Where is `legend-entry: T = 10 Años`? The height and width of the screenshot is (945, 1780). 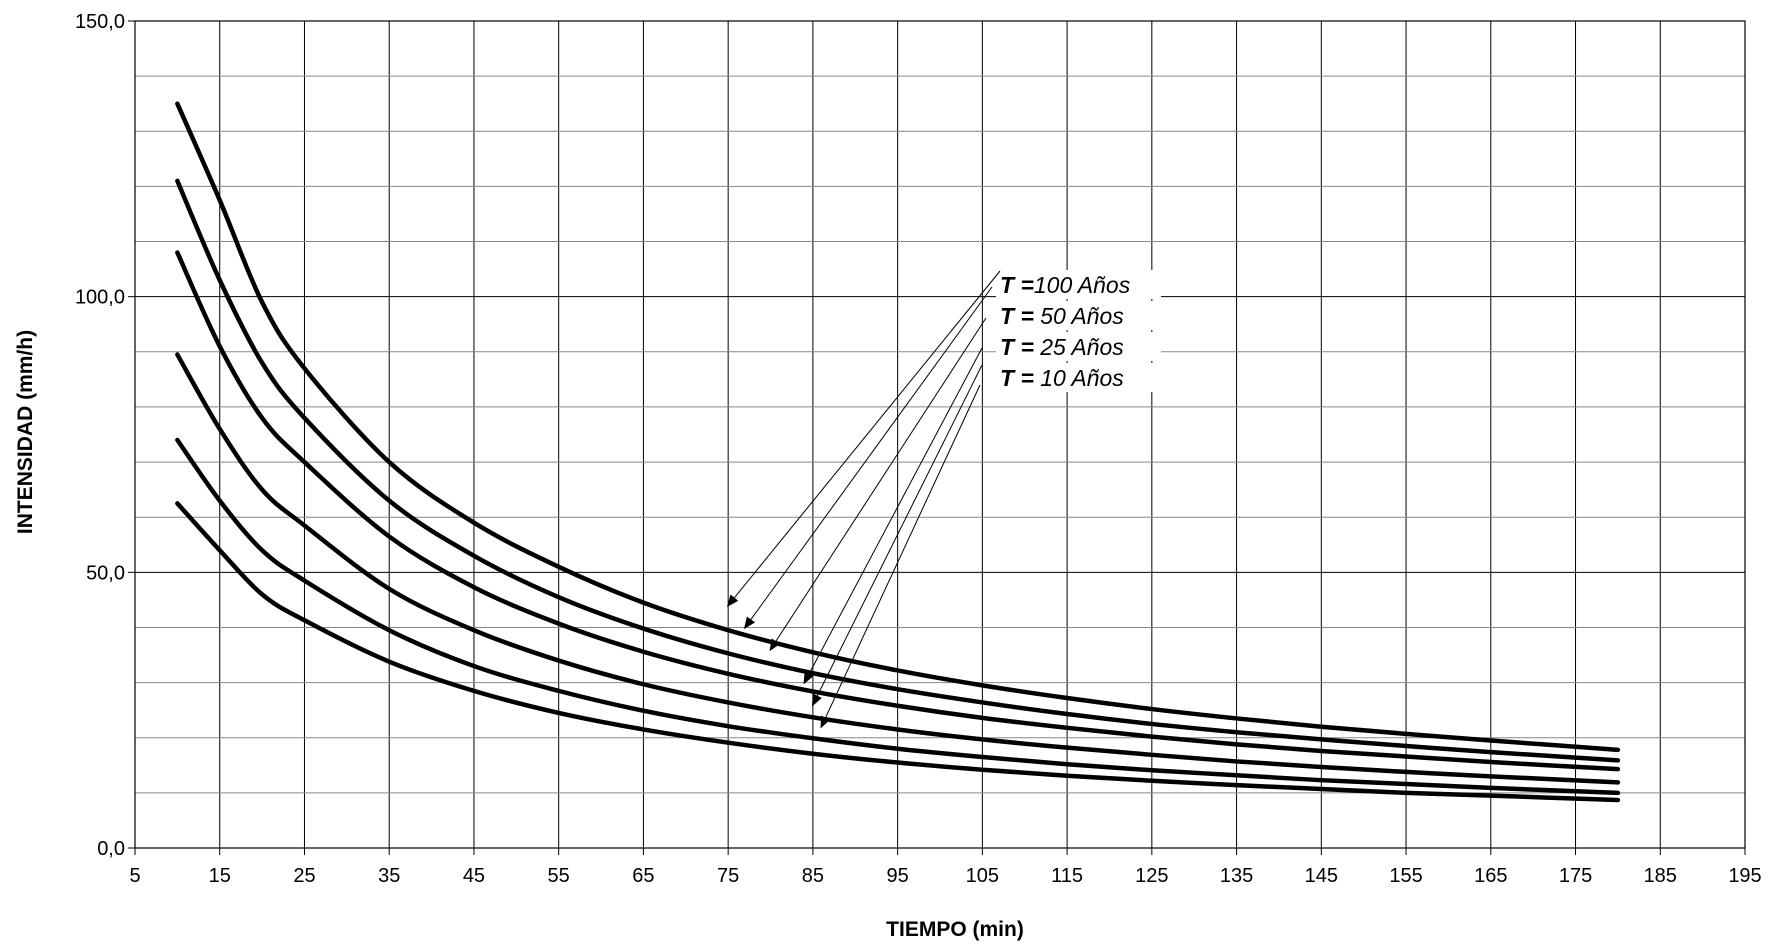
legend-entry: T = 10 Años is located at coordinates (1062, 378).